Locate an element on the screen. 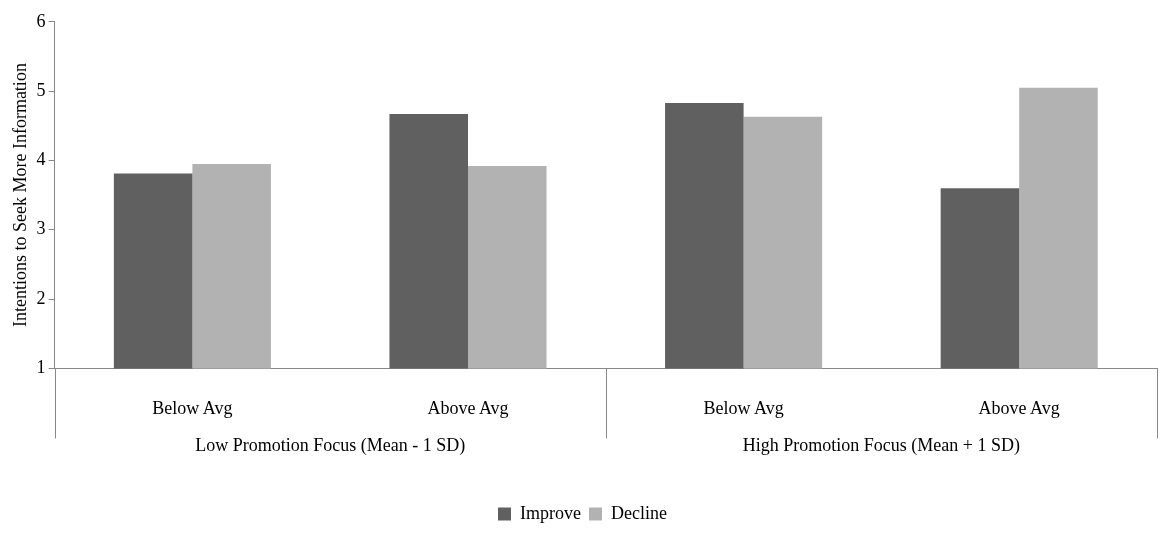  y-tick-label: 6 is located at coordinates (41, 20).